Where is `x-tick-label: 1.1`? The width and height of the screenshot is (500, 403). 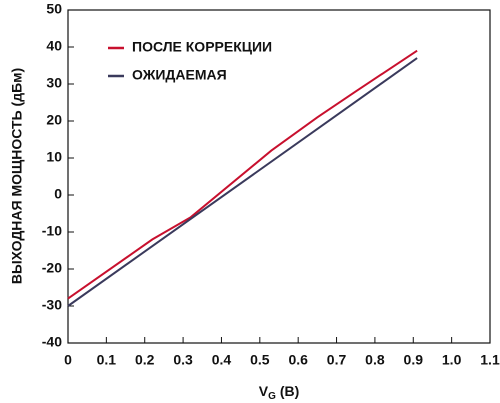 x-tick-label: 1.1 is located at coordinates (490, 360).